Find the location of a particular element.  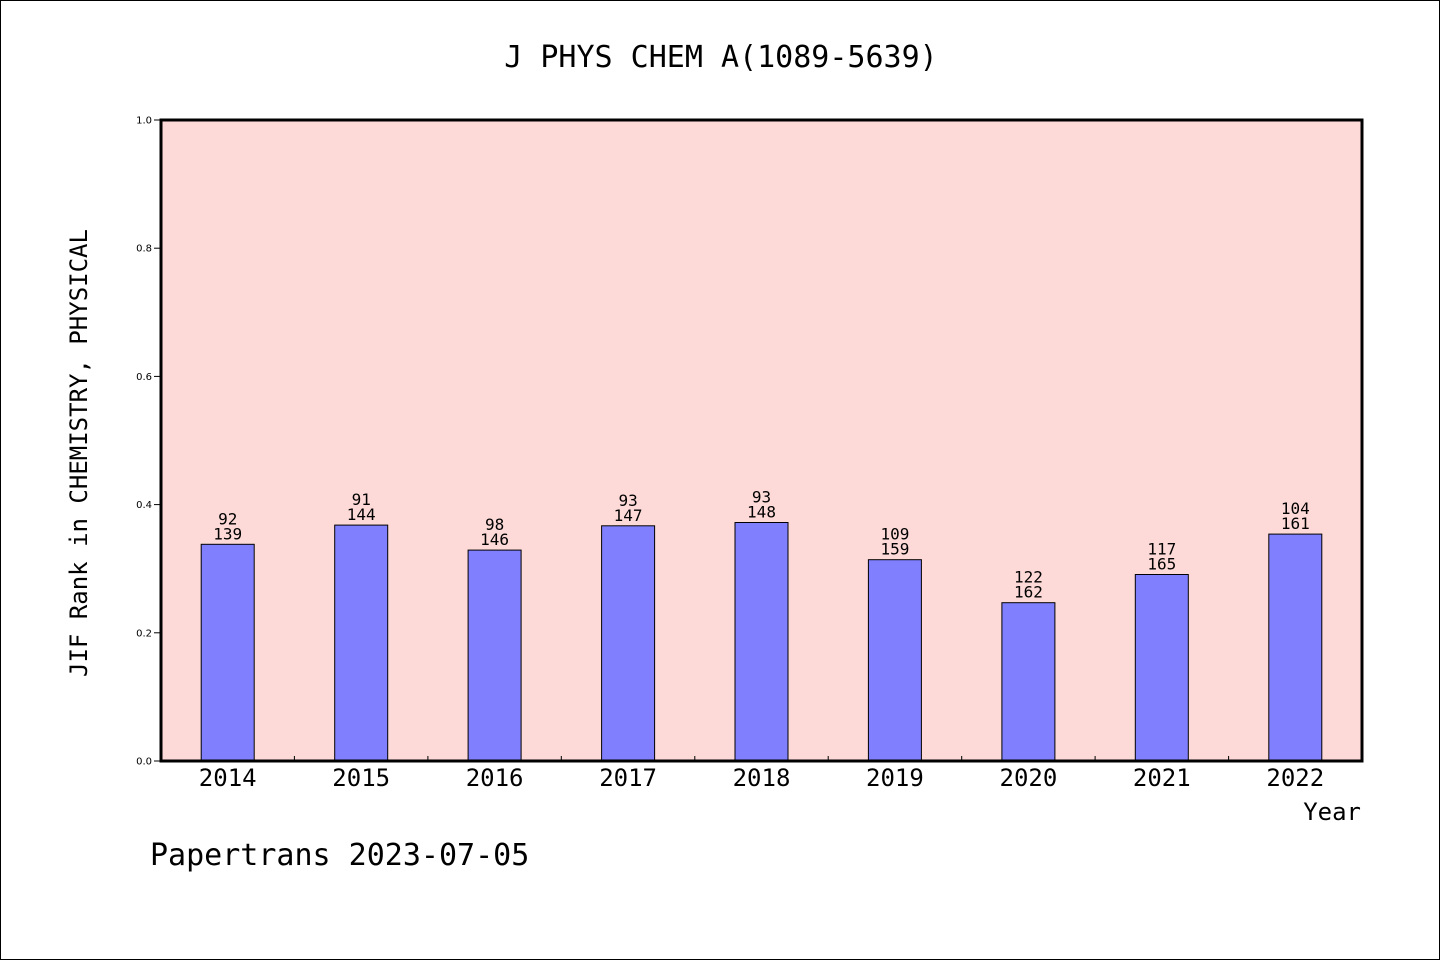

bar-total-label-2015: 144 is located at coordinates (361, 514).